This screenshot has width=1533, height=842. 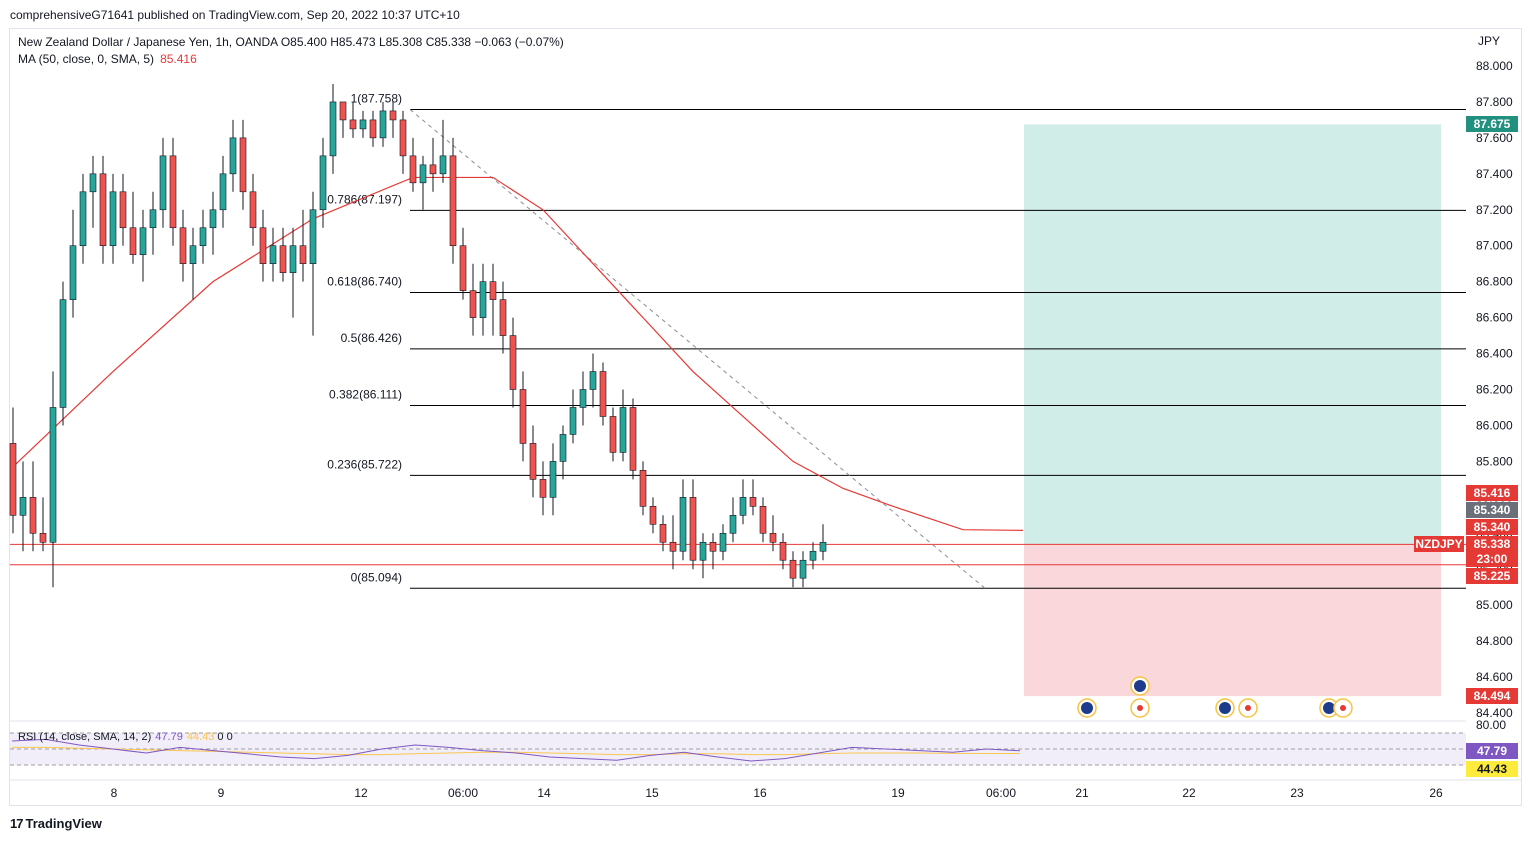 I want to click on rsi-value: 47.79, so click(x=169, y=737).